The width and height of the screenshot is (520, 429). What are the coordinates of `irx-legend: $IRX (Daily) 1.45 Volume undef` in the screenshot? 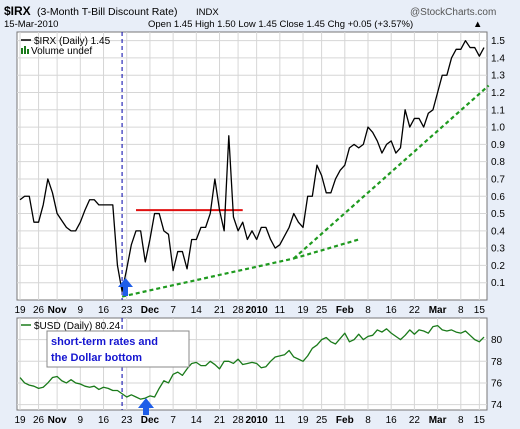 It's located at (66, 46).